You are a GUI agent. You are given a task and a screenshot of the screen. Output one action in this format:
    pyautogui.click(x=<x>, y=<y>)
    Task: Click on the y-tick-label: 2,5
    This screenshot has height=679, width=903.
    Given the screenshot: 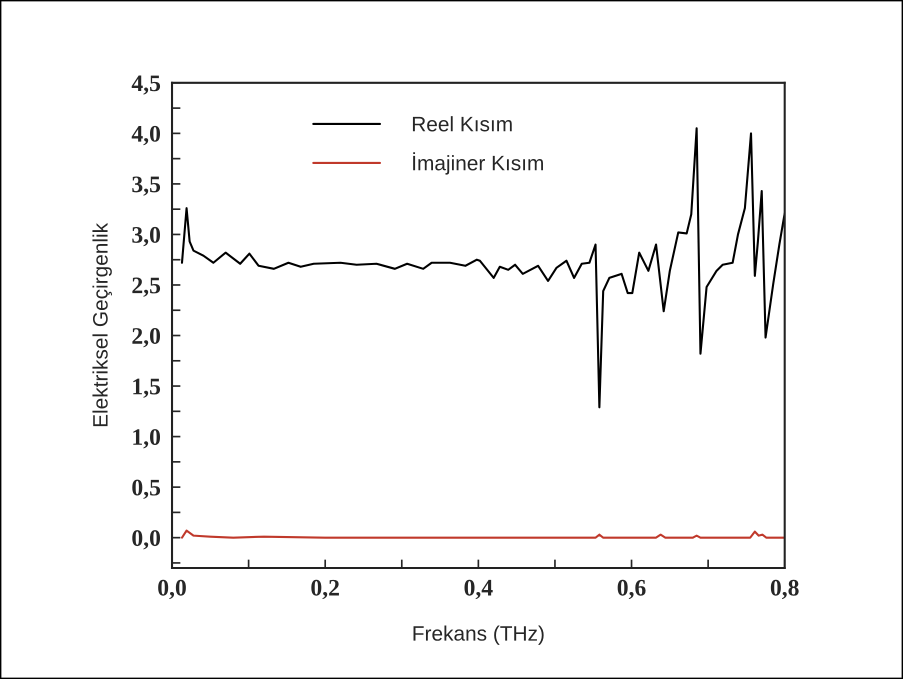 What is the action you would take?
    pyautogui.click(x=146, y=287)
    